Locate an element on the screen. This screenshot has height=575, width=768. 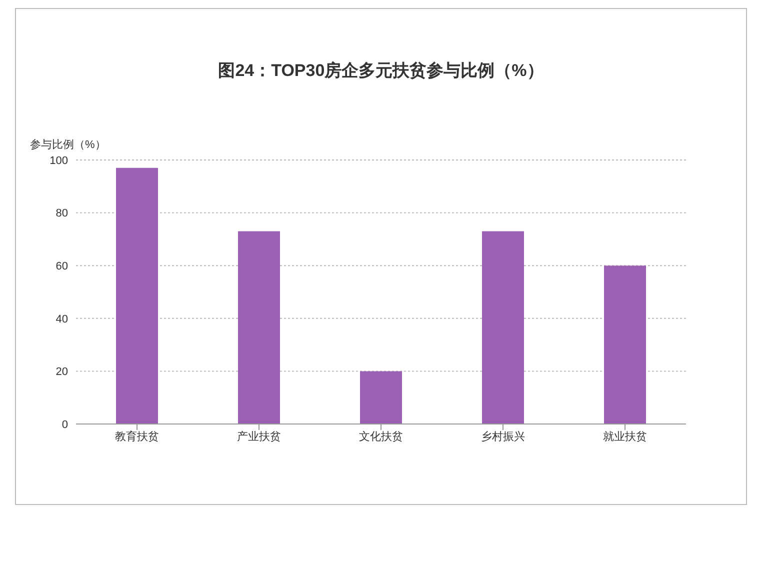
y-tick-label: 60 is located at coordinates (62, 266).